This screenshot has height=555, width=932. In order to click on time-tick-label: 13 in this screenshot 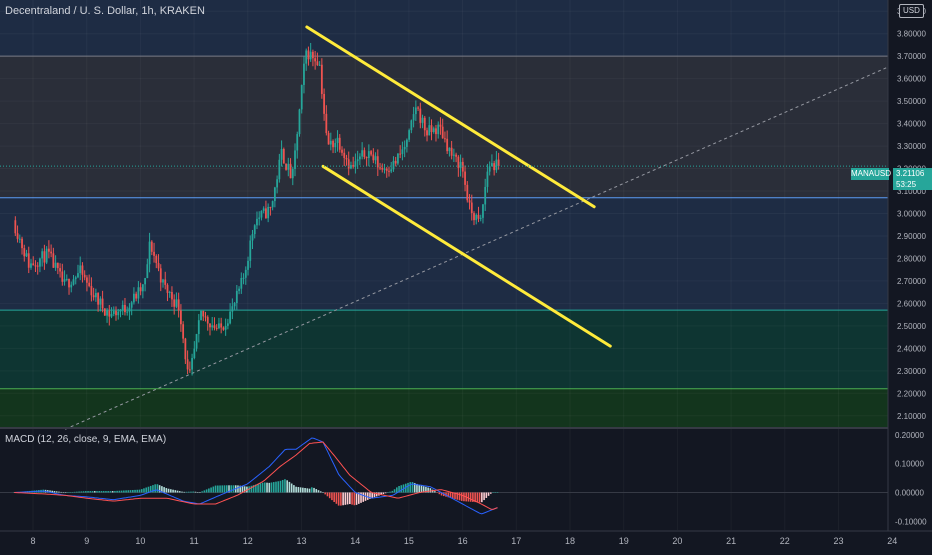, I will do `click(301, 541)`.